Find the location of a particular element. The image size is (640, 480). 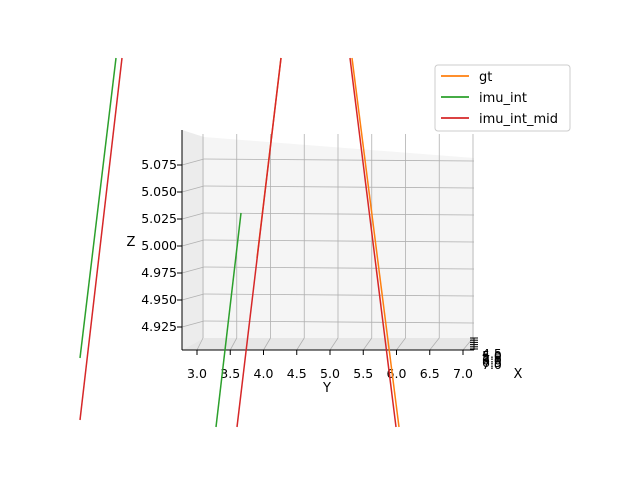

imu-int-line-left is located at coordinates (98, 208).